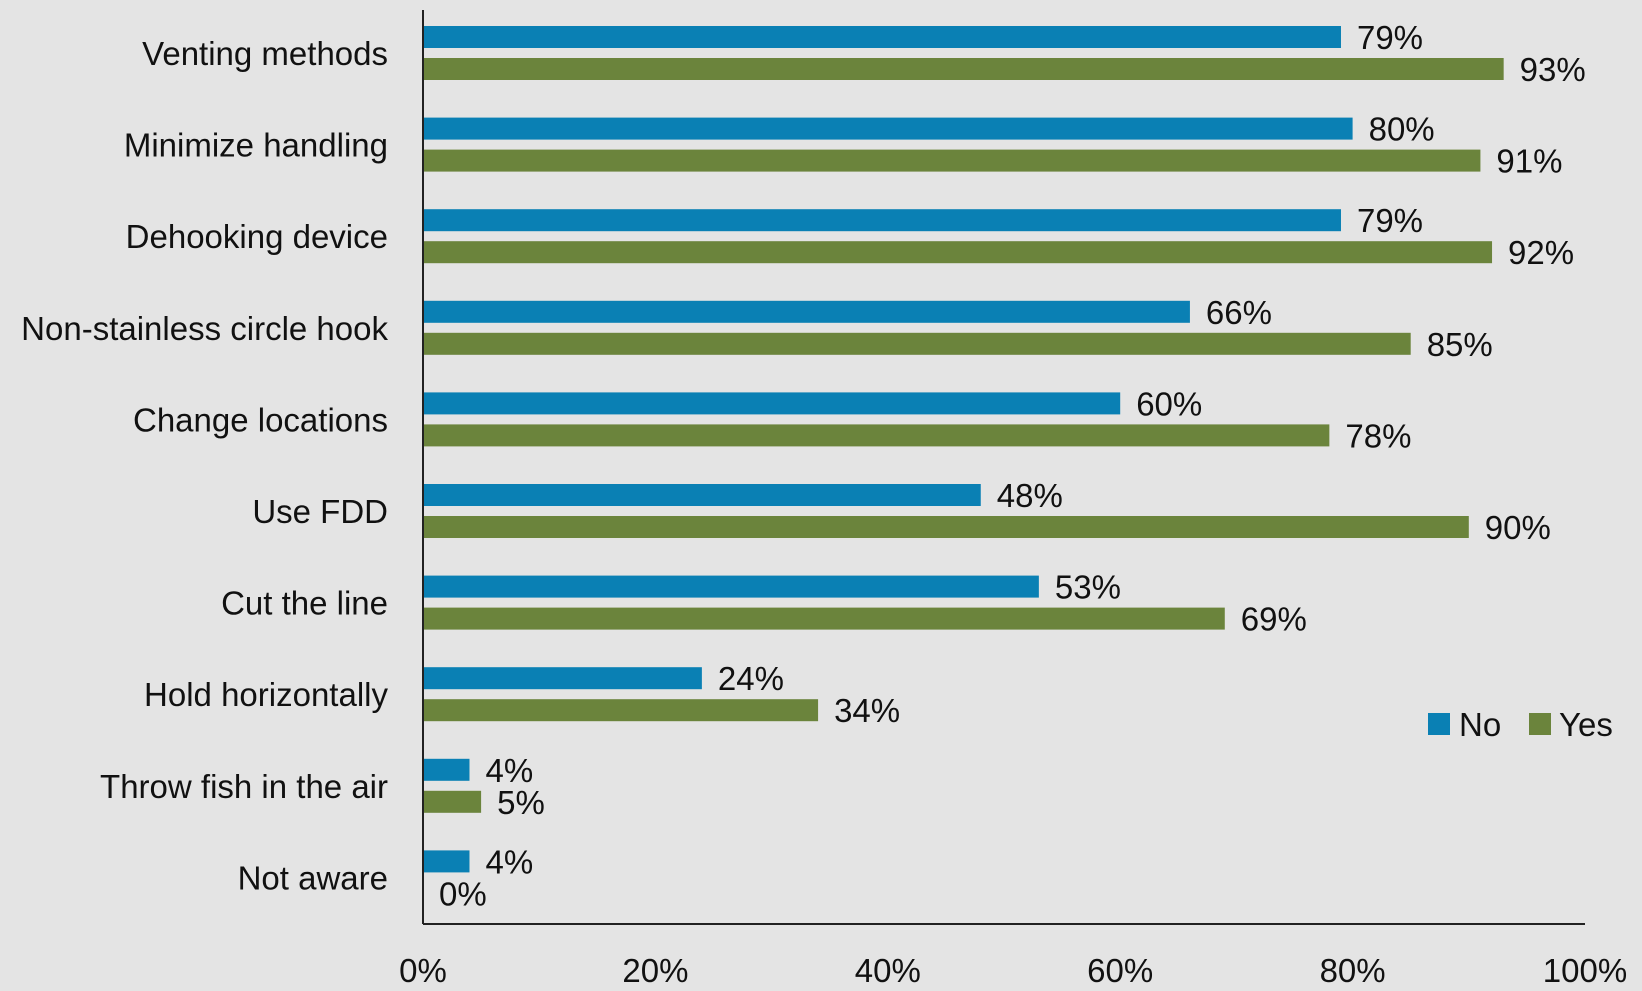 The height and width of the screenshot is (991, 1642). Describe the element at coordinates (824, 618) in the screenshot. I see `bar-yes-cut-the-line` at that location.